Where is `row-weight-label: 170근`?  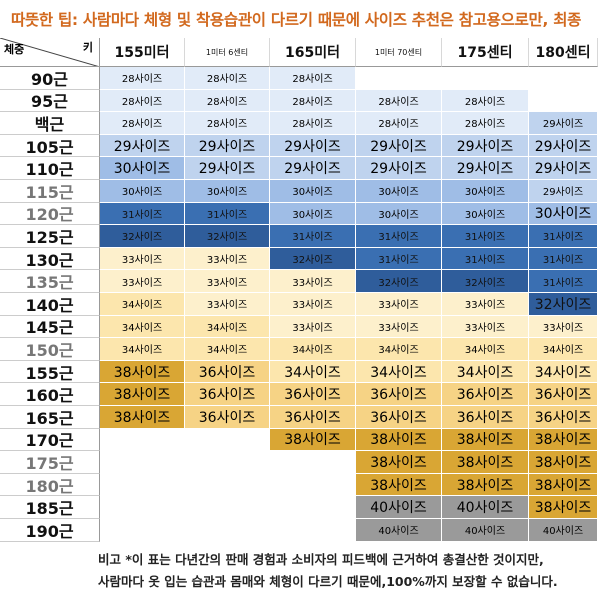 row-weight-label: 170근 is located at coordinates (50, 440).